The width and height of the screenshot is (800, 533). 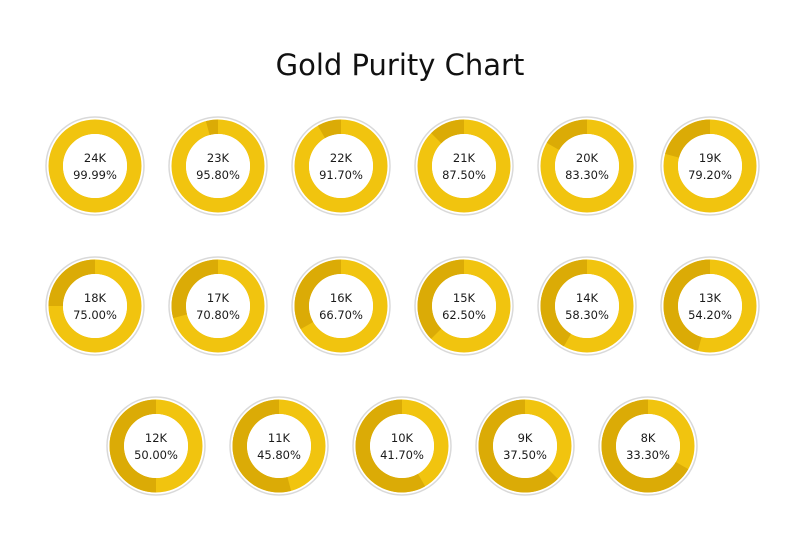 I want to click on donut-24k: 24K 99.99%, so click(x=95, y=166).